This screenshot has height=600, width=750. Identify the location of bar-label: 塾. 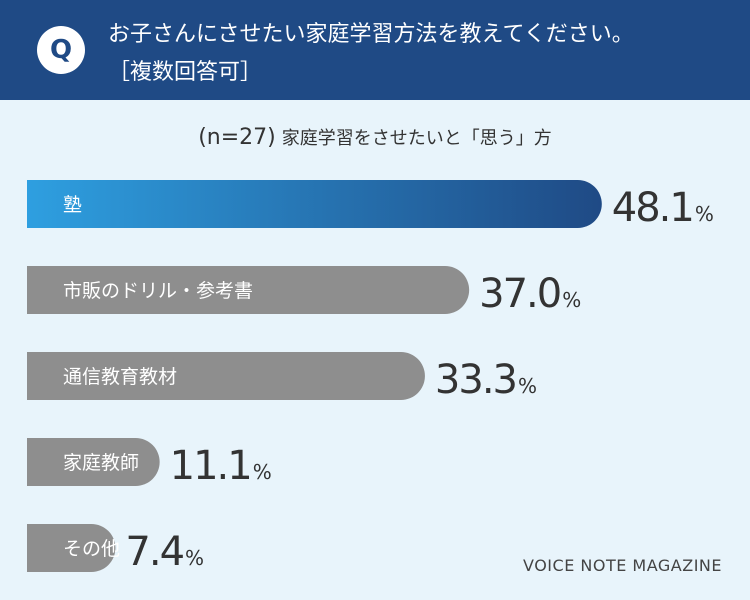
(72, 205).